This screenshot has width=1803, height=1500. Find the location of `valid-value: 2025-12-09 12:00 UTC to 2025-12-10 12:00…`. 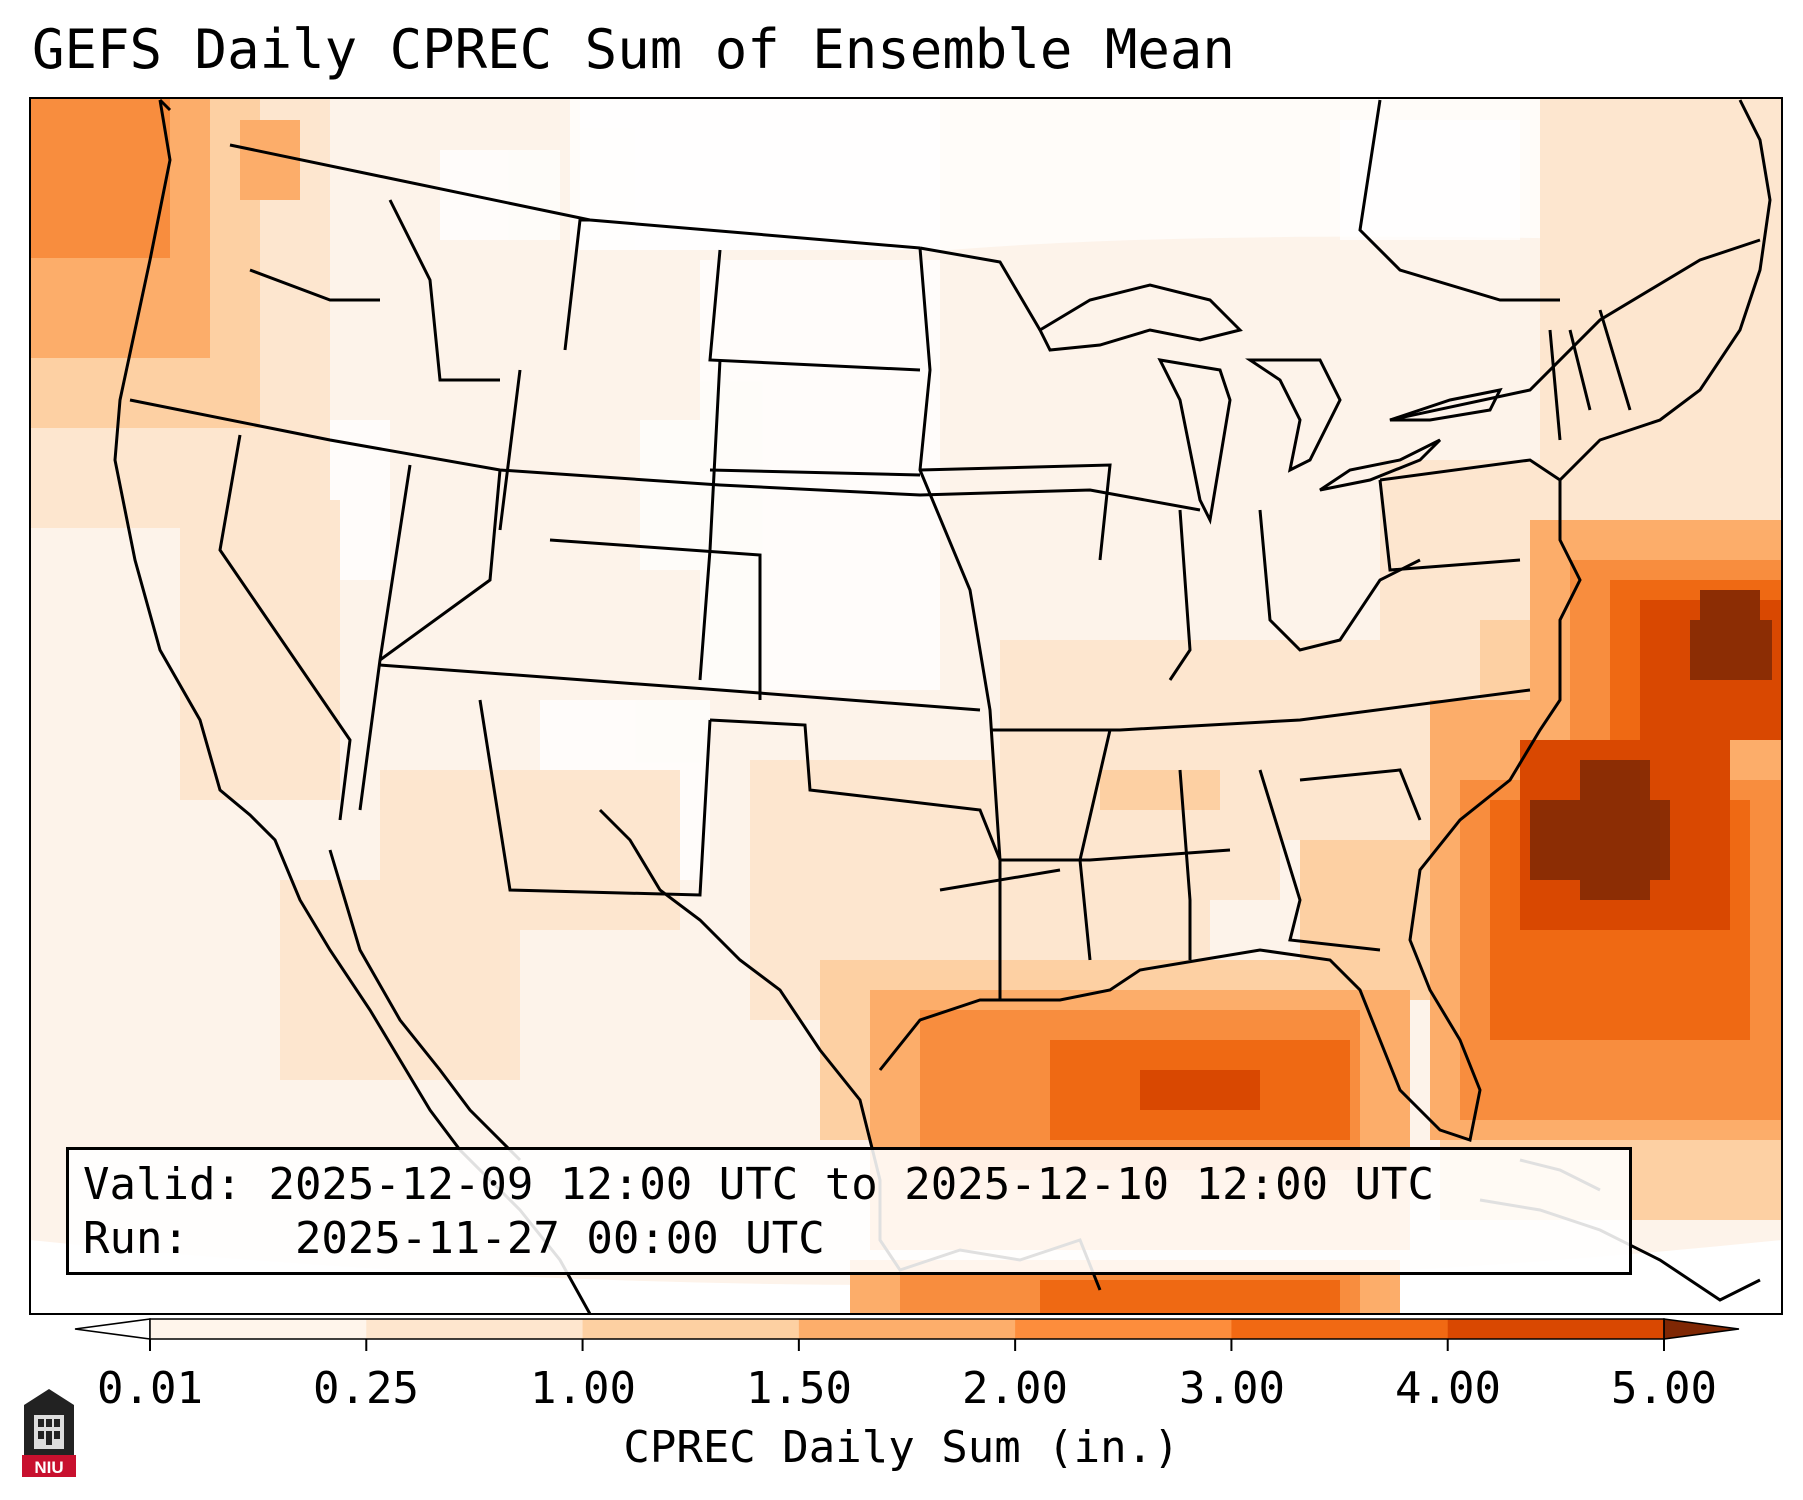

valid-value: 2025-12-09 12:00 UTC to 2025-12-10 12:00… is located at coordinates (851, 1184).